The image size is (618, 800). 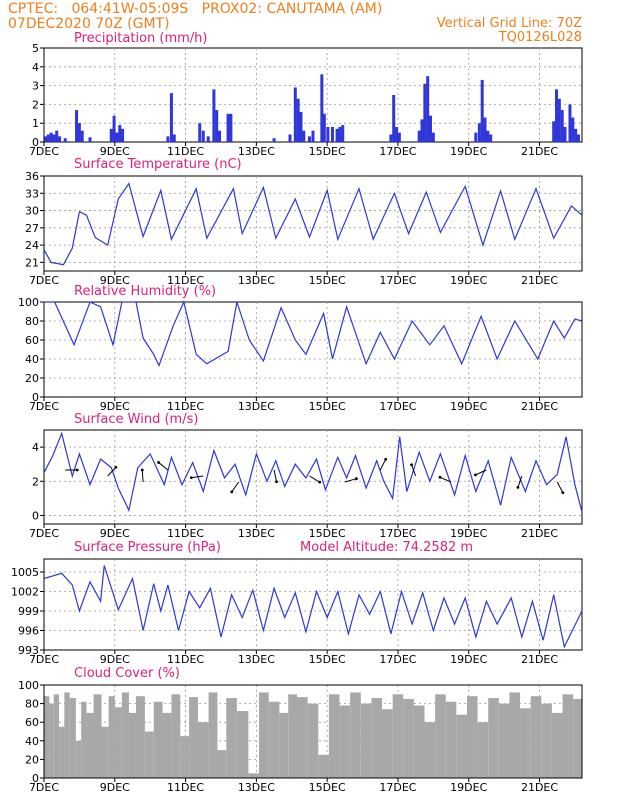 What do you see at coordinates (35, 142) in the screenshot?
I see `y-tick-label: 0` at bounding box center [35, 142].